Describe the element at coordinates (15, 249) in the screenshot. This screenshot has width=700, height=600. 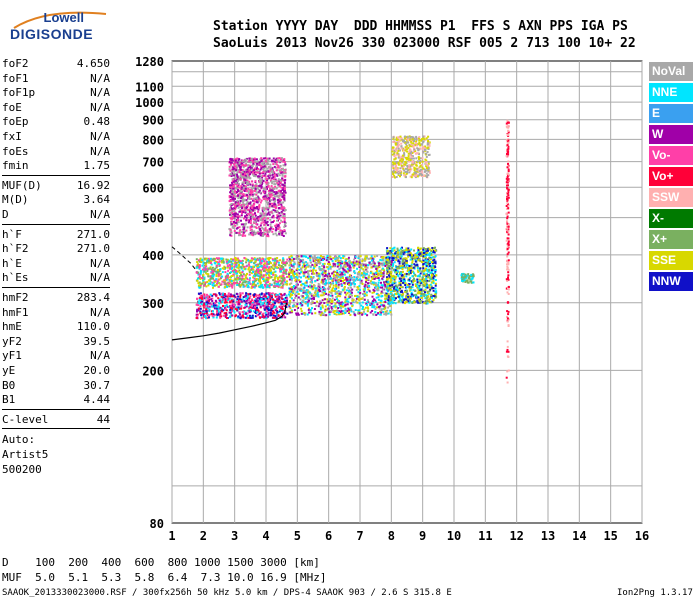
I see `param-name: h`F2` at that location.